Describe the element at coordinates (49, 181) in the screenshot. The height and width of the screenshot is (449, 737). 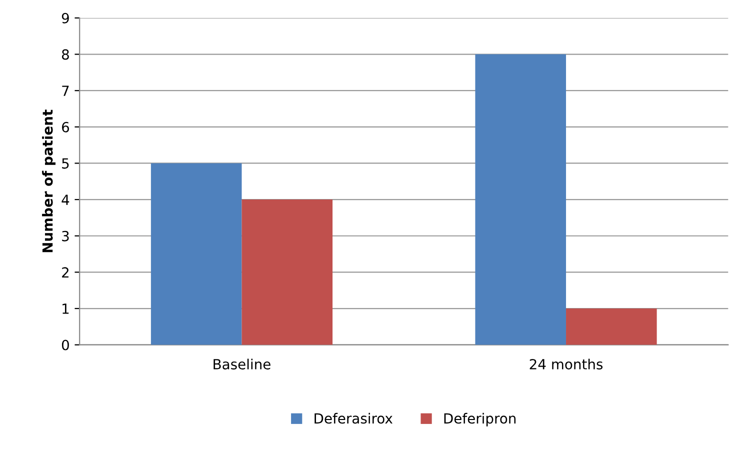
I see `y-axis-title: Number of patient` at that location.